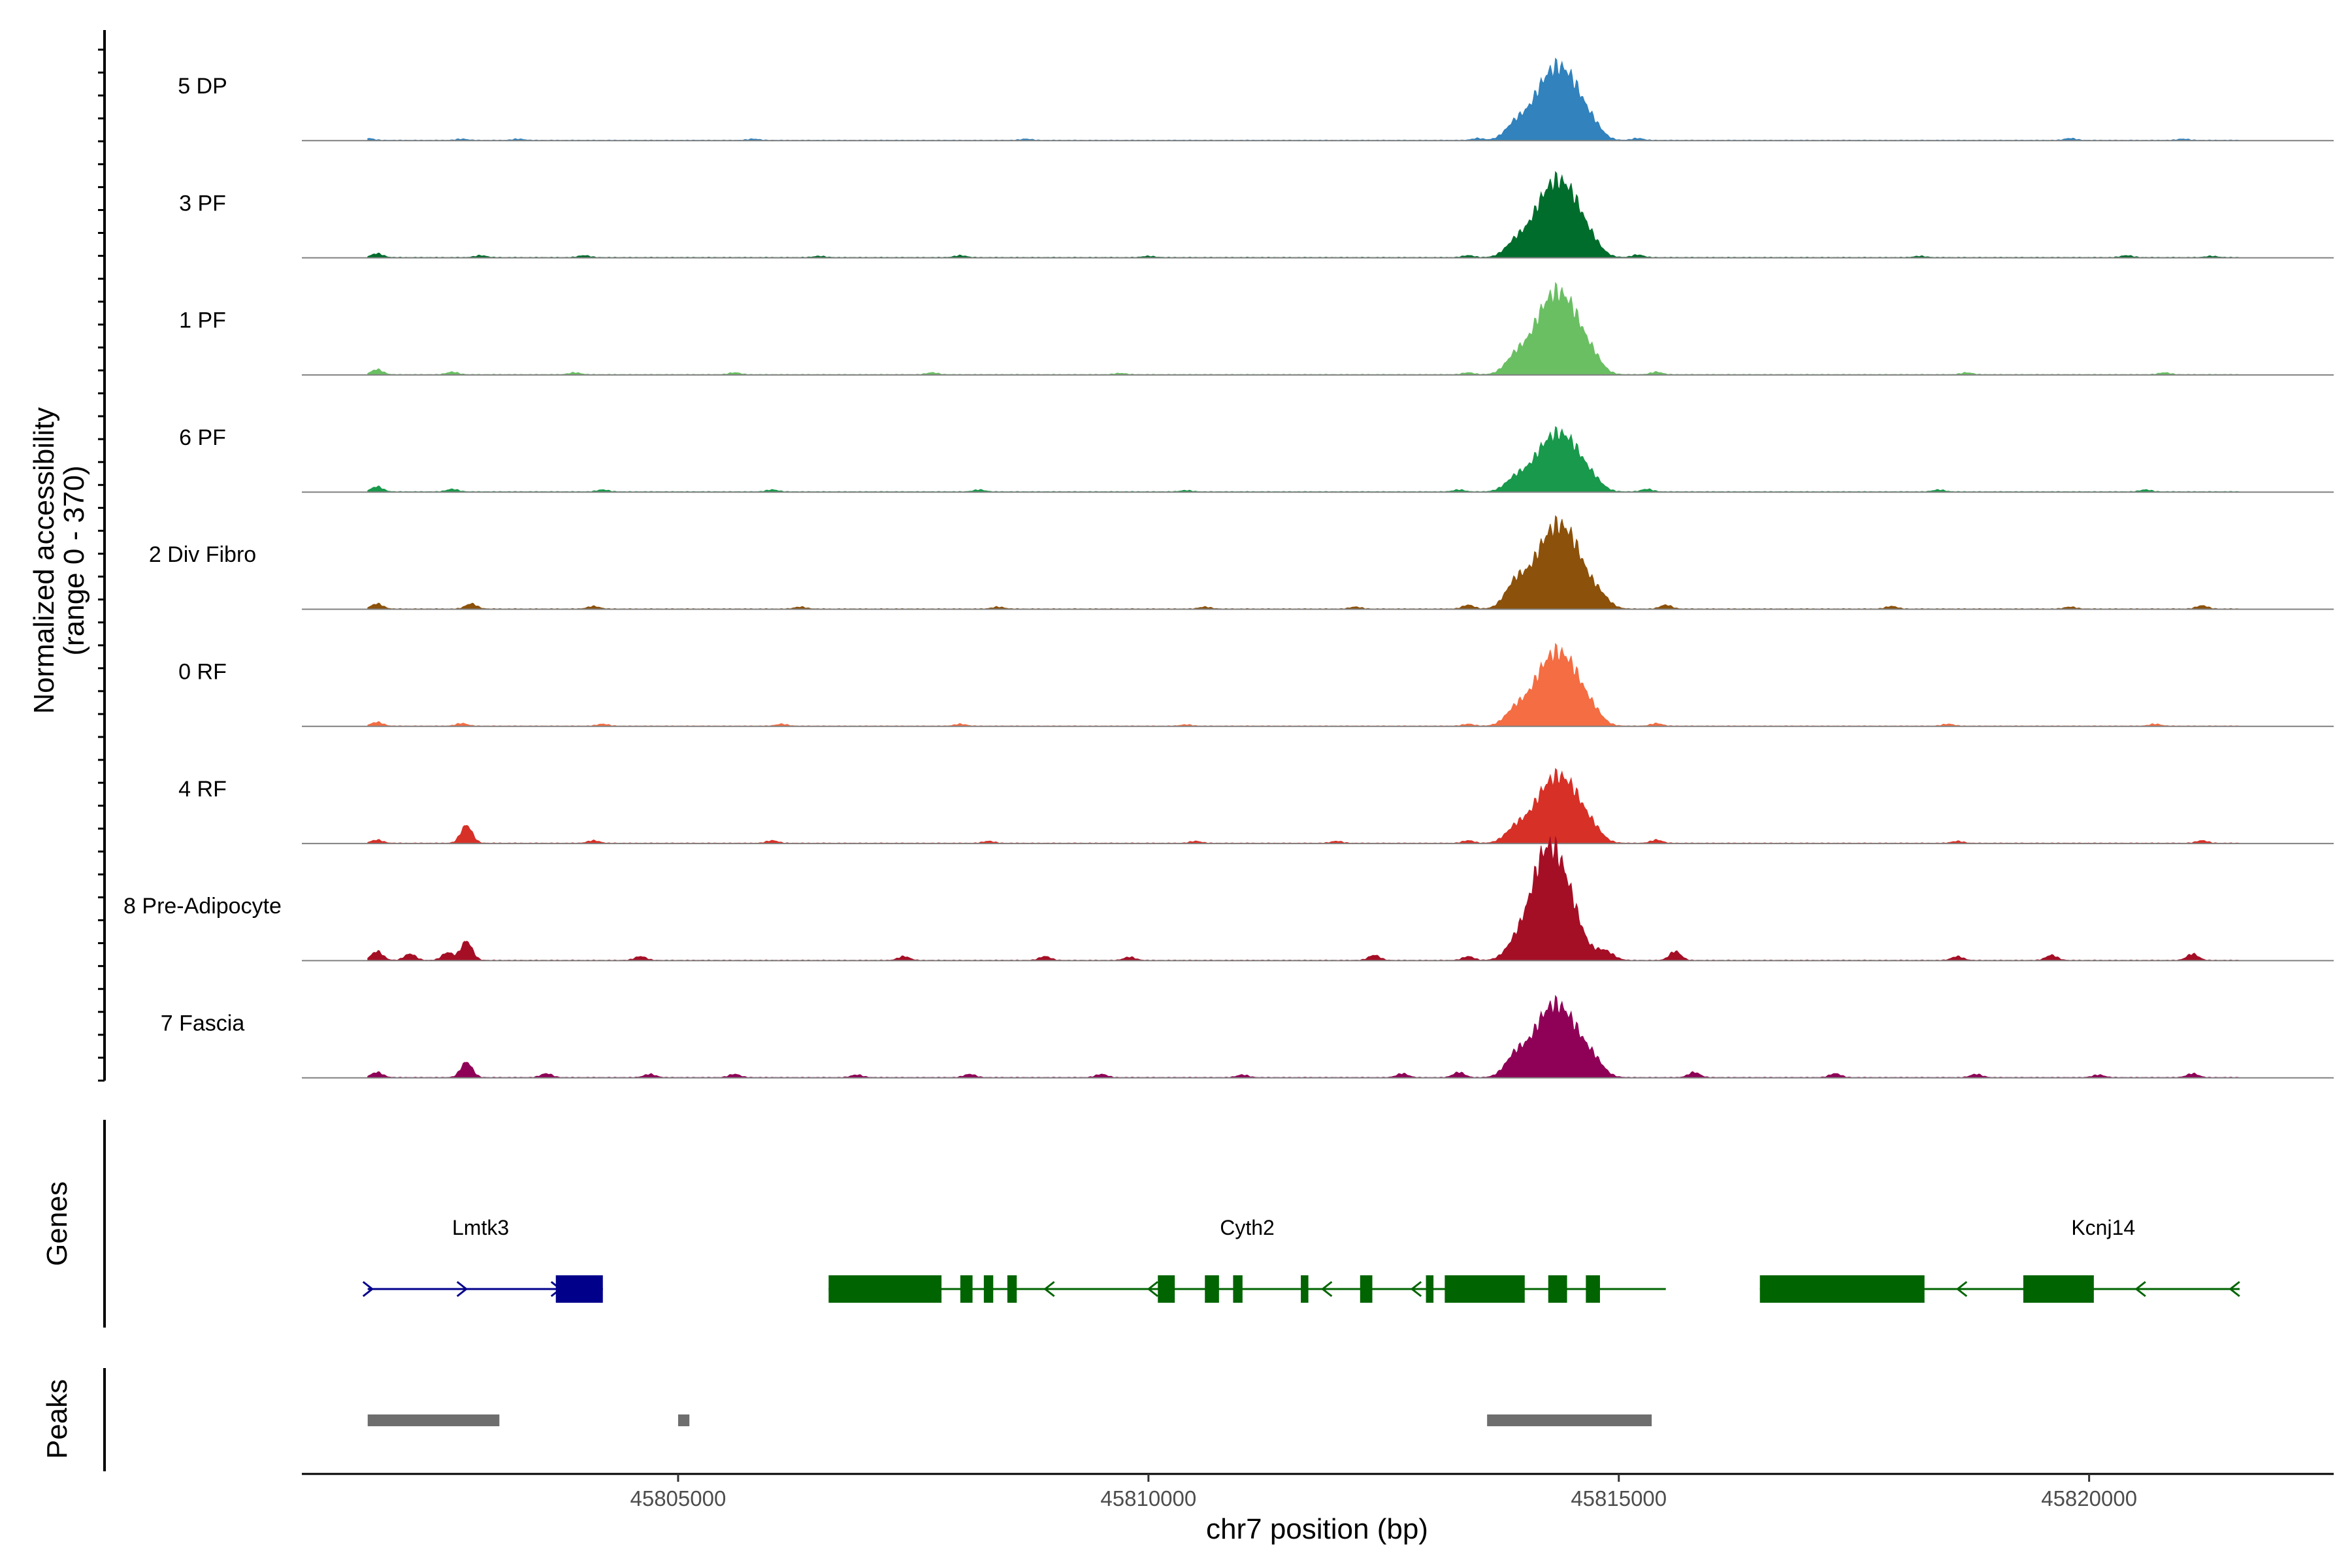 This screenshot has width=2352, height=1568. I want to click on track-label: 3 PF, so click(202, 203).